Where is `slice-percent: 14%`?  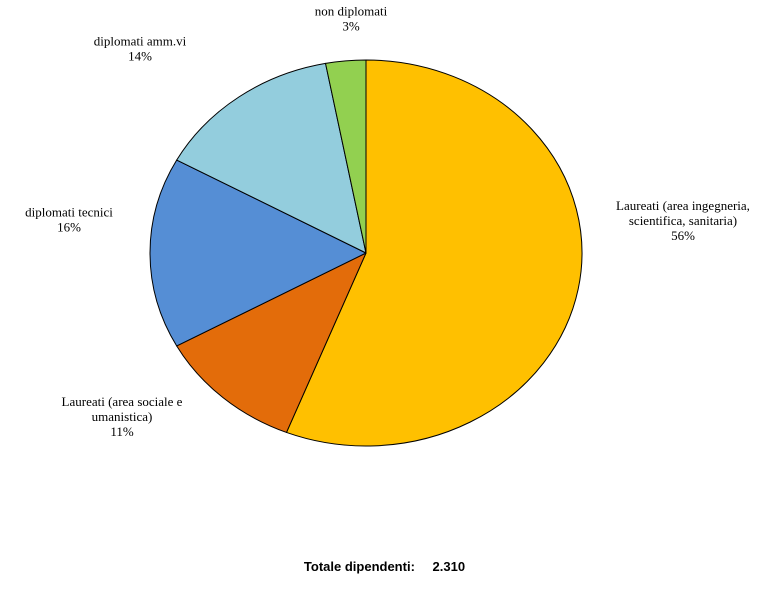
slice-percent: 14% is located at coordinates (140, 56).